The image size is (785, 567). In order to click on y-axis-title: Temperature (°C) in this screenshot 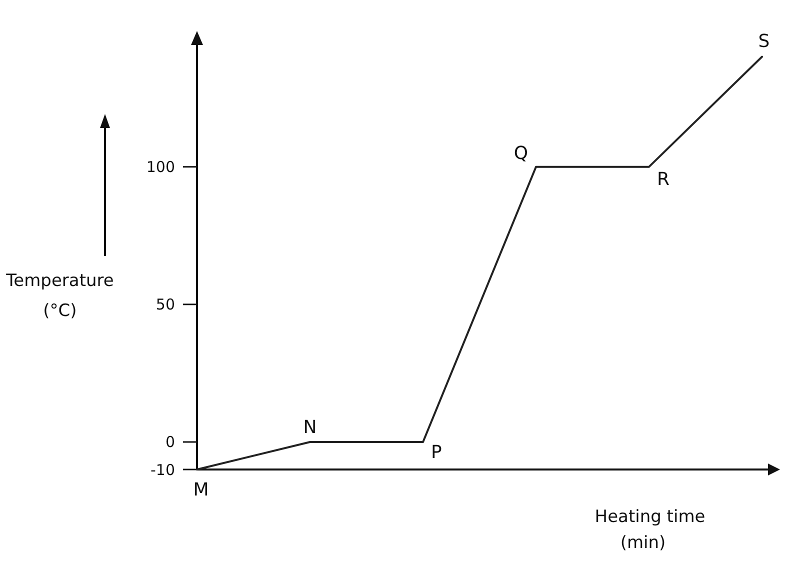, I will do `click(59, 296)`.